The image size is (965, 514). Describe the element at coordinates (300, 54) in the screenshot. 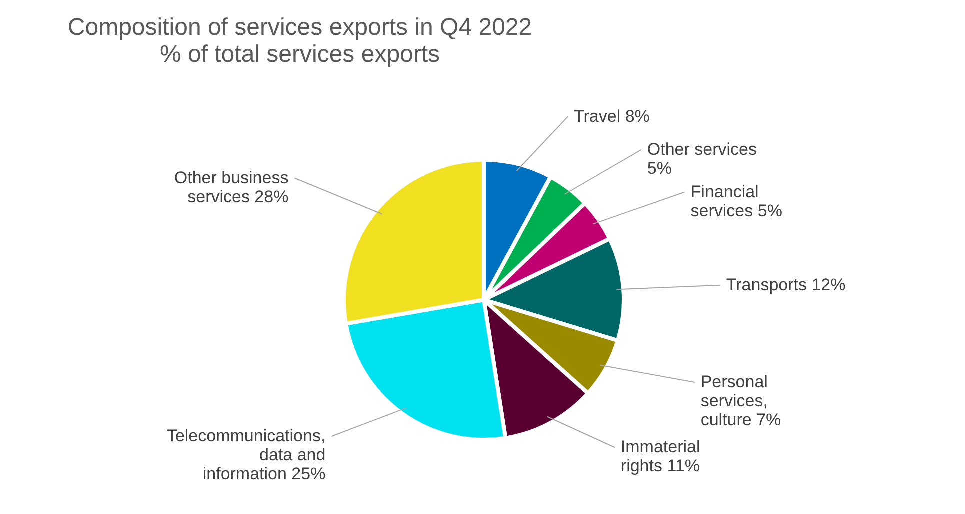

I see `chart-subtitle: % of total services exports` at that location.